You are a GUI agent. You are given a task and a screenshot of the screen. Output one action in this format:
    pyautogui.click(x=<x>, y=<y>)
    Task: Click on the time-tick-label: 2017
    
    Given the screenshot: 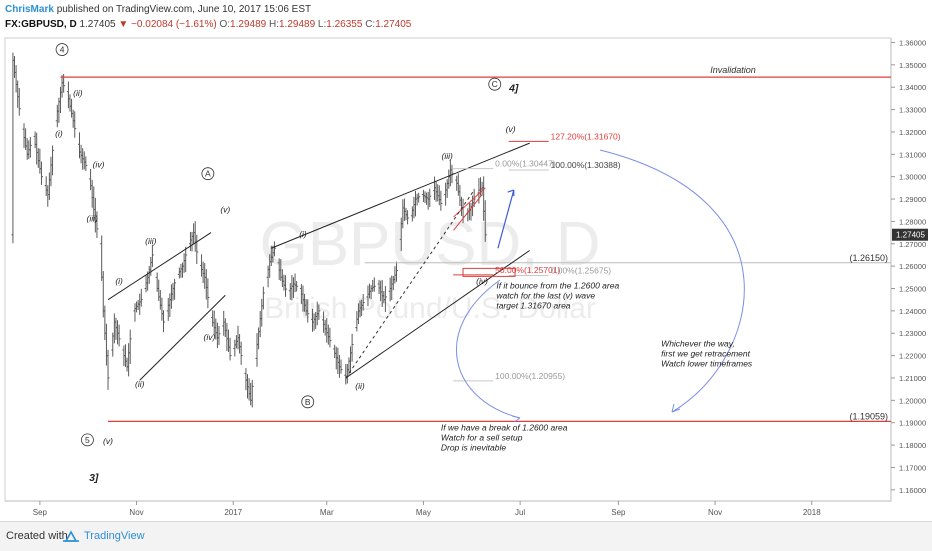 What is the action you would take?
    pyautogui.click(x=233, y=512)
    